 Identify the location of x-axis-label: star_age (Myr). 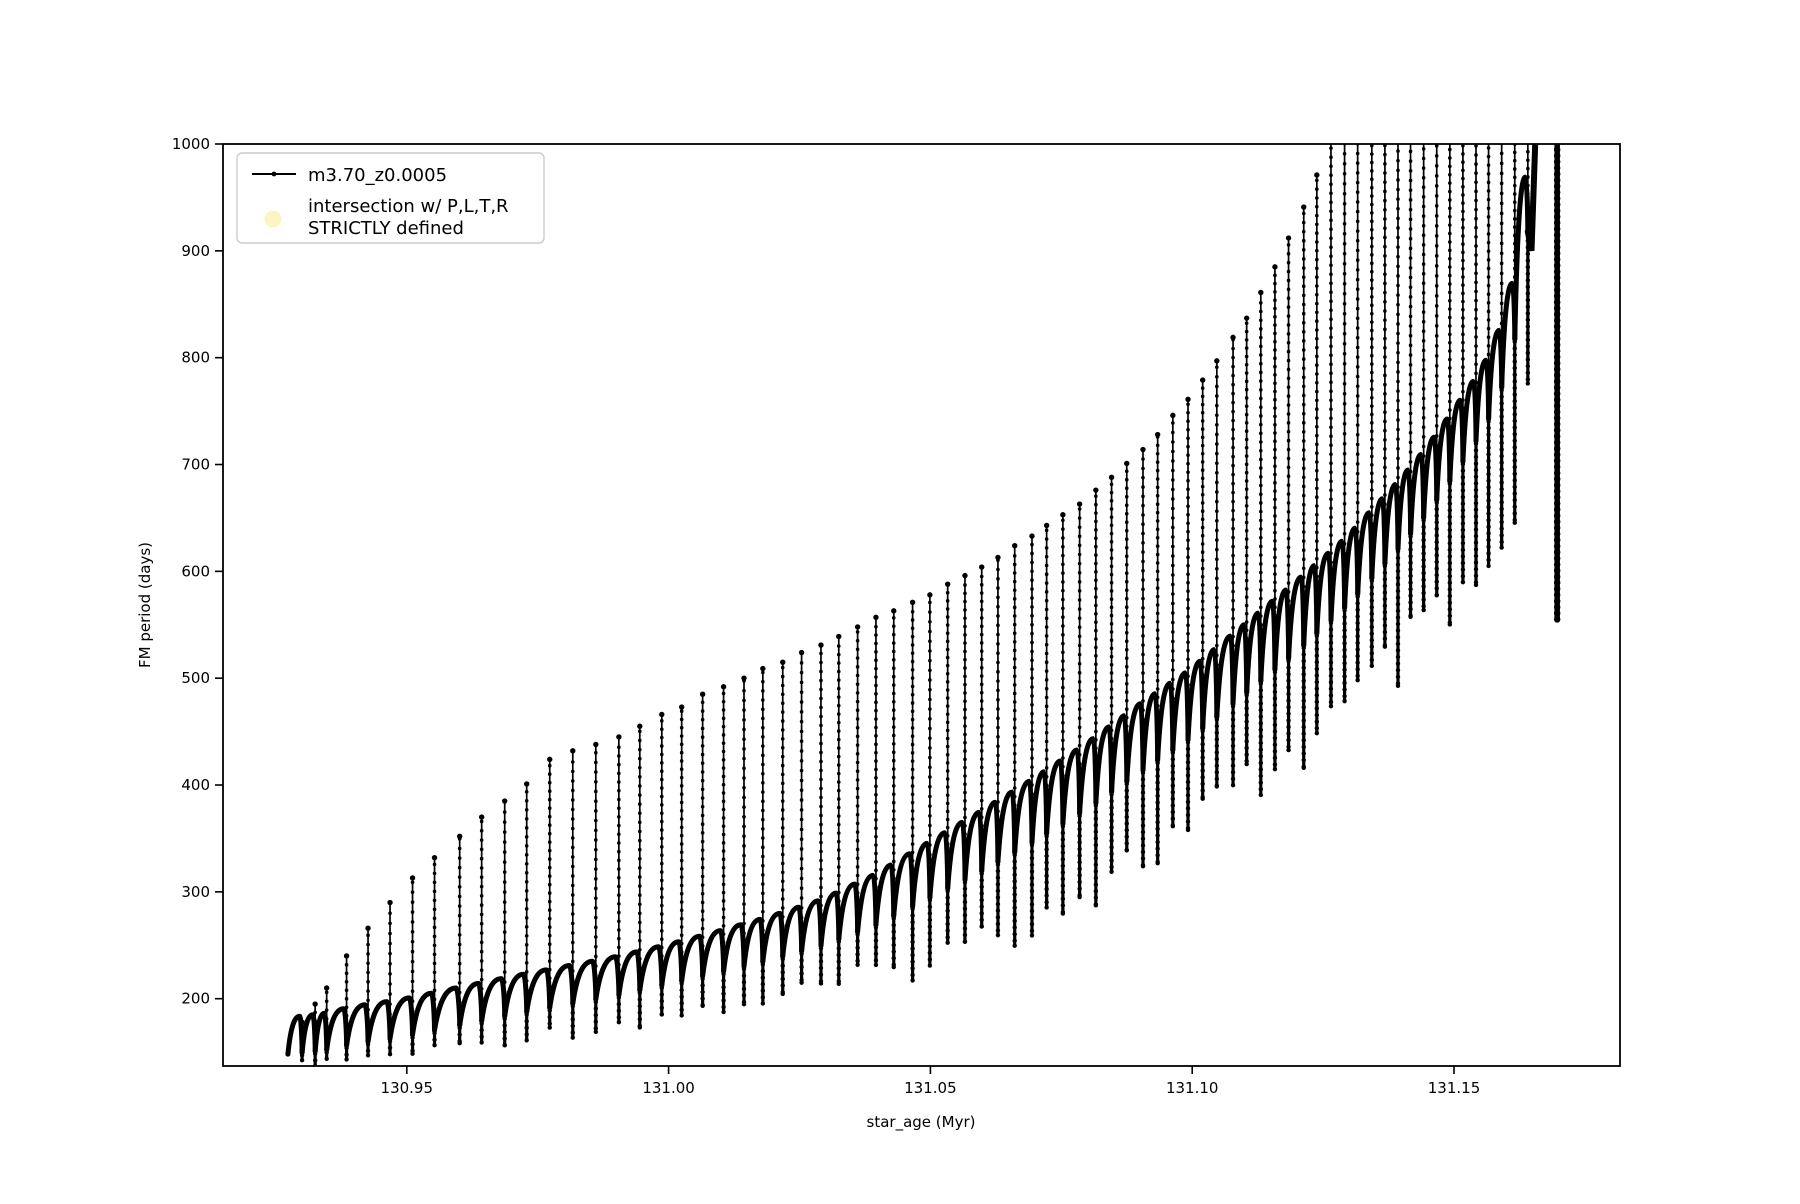
(921, 1122).